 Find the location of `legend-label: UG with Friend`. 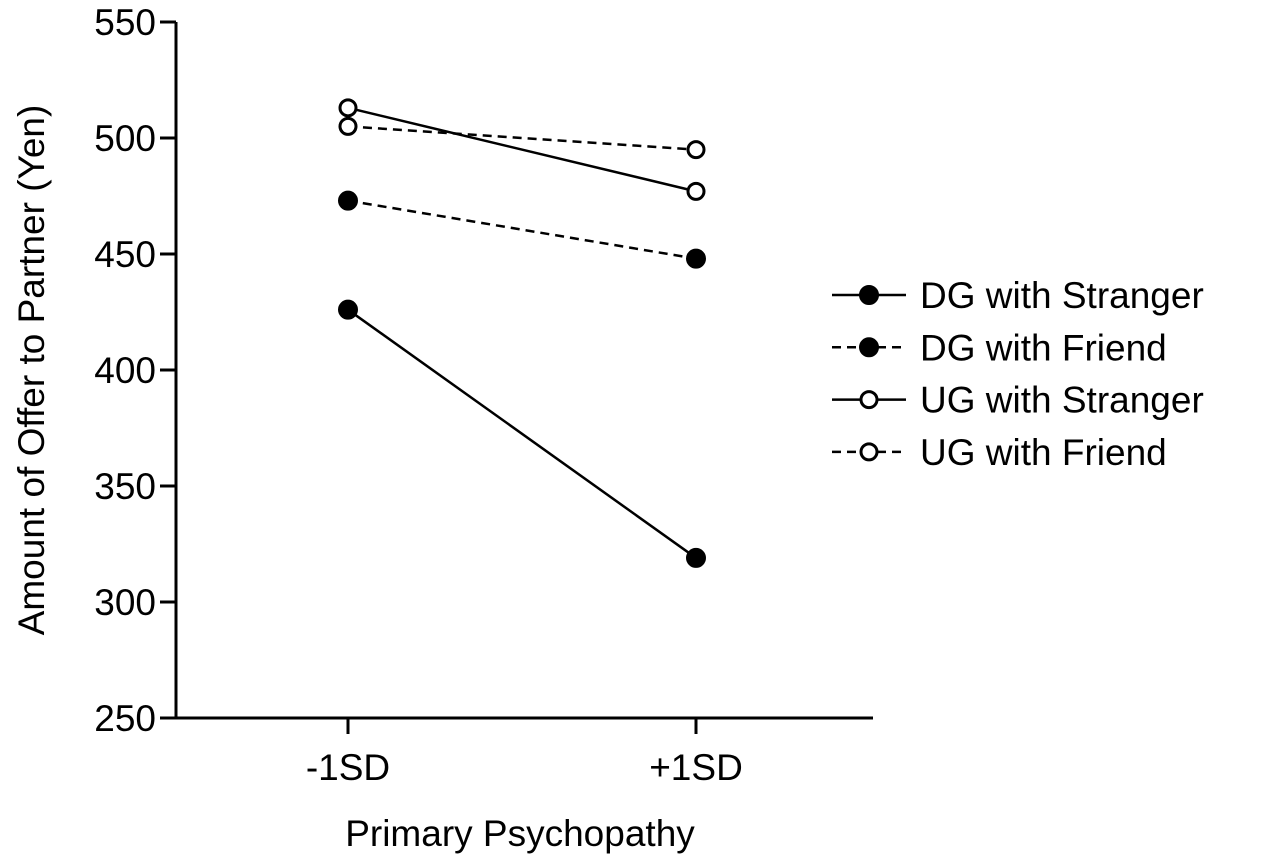

legend-label: UG with Friend is located at coordinates (1043, 452).